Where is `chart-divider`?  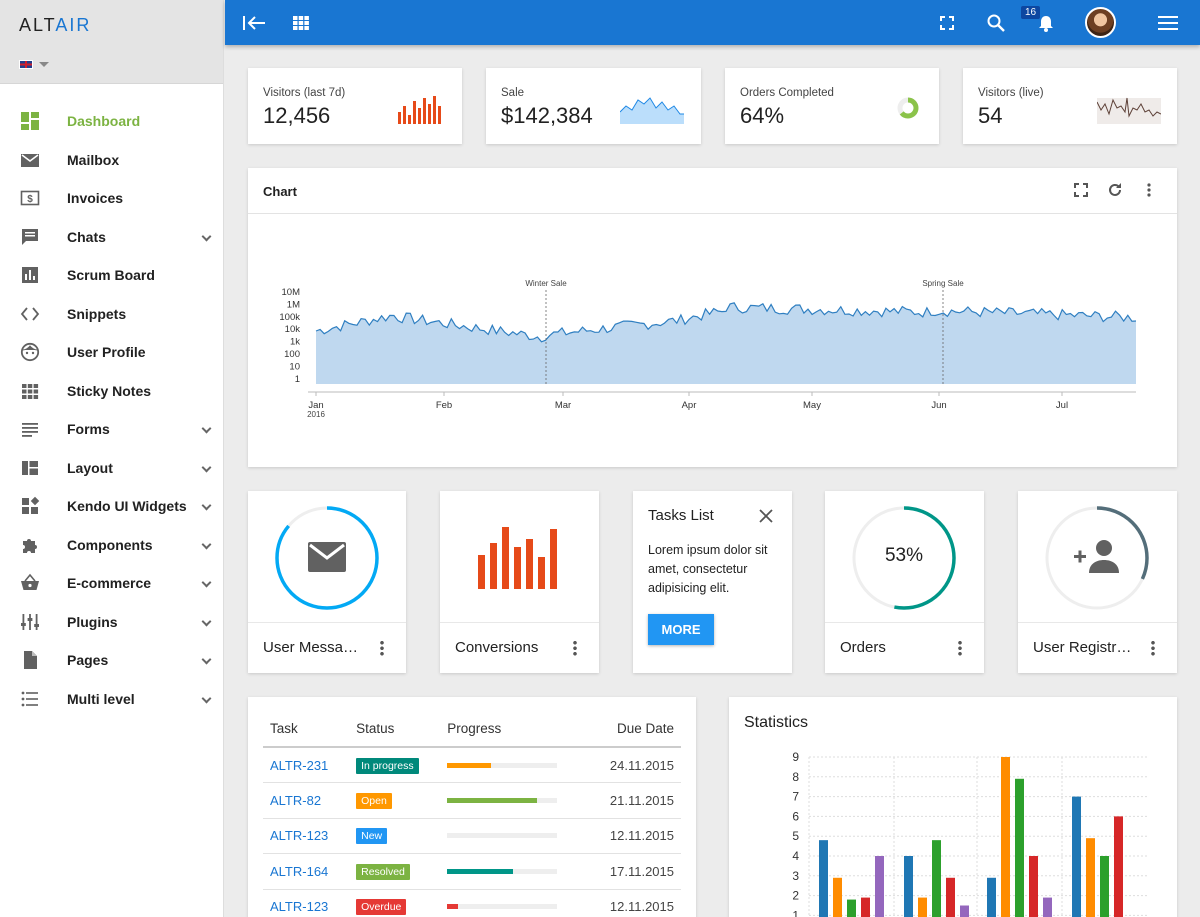
chart-divider is located at coordinates (712, 213).